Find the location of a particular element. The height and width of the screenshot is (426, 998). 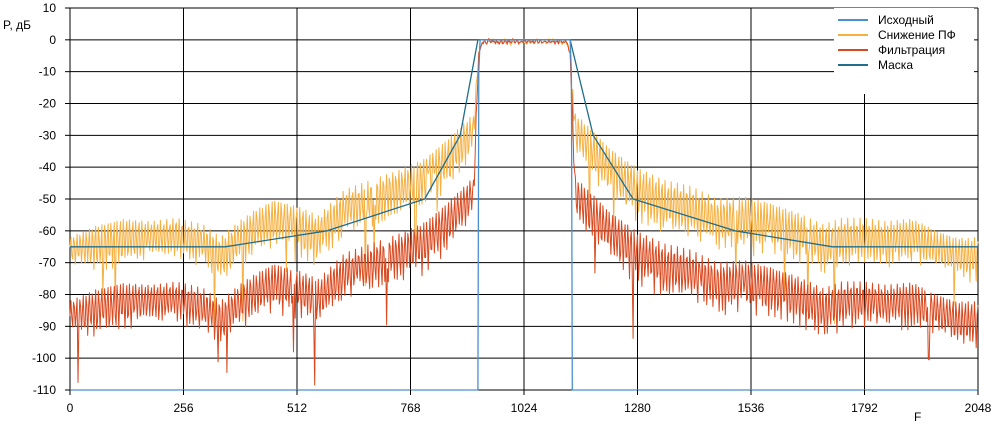

y-tick-label: -50 is located at coordinates (48, 199).